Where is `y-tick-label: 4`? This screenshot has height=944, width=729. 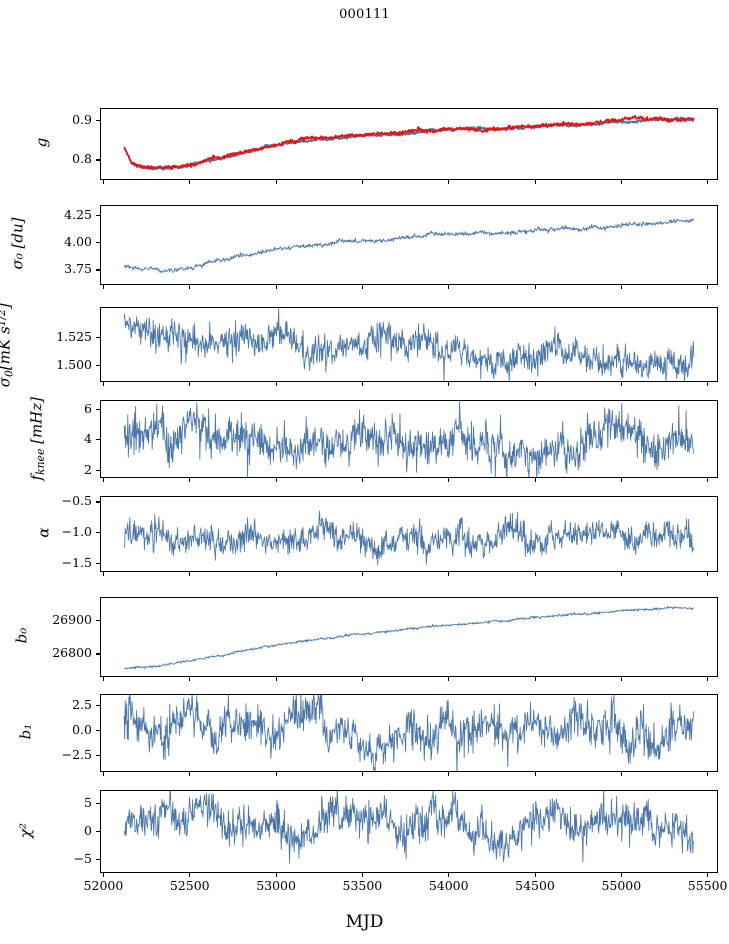 y-tick-label: 4 is located at coordinates (88, 439).